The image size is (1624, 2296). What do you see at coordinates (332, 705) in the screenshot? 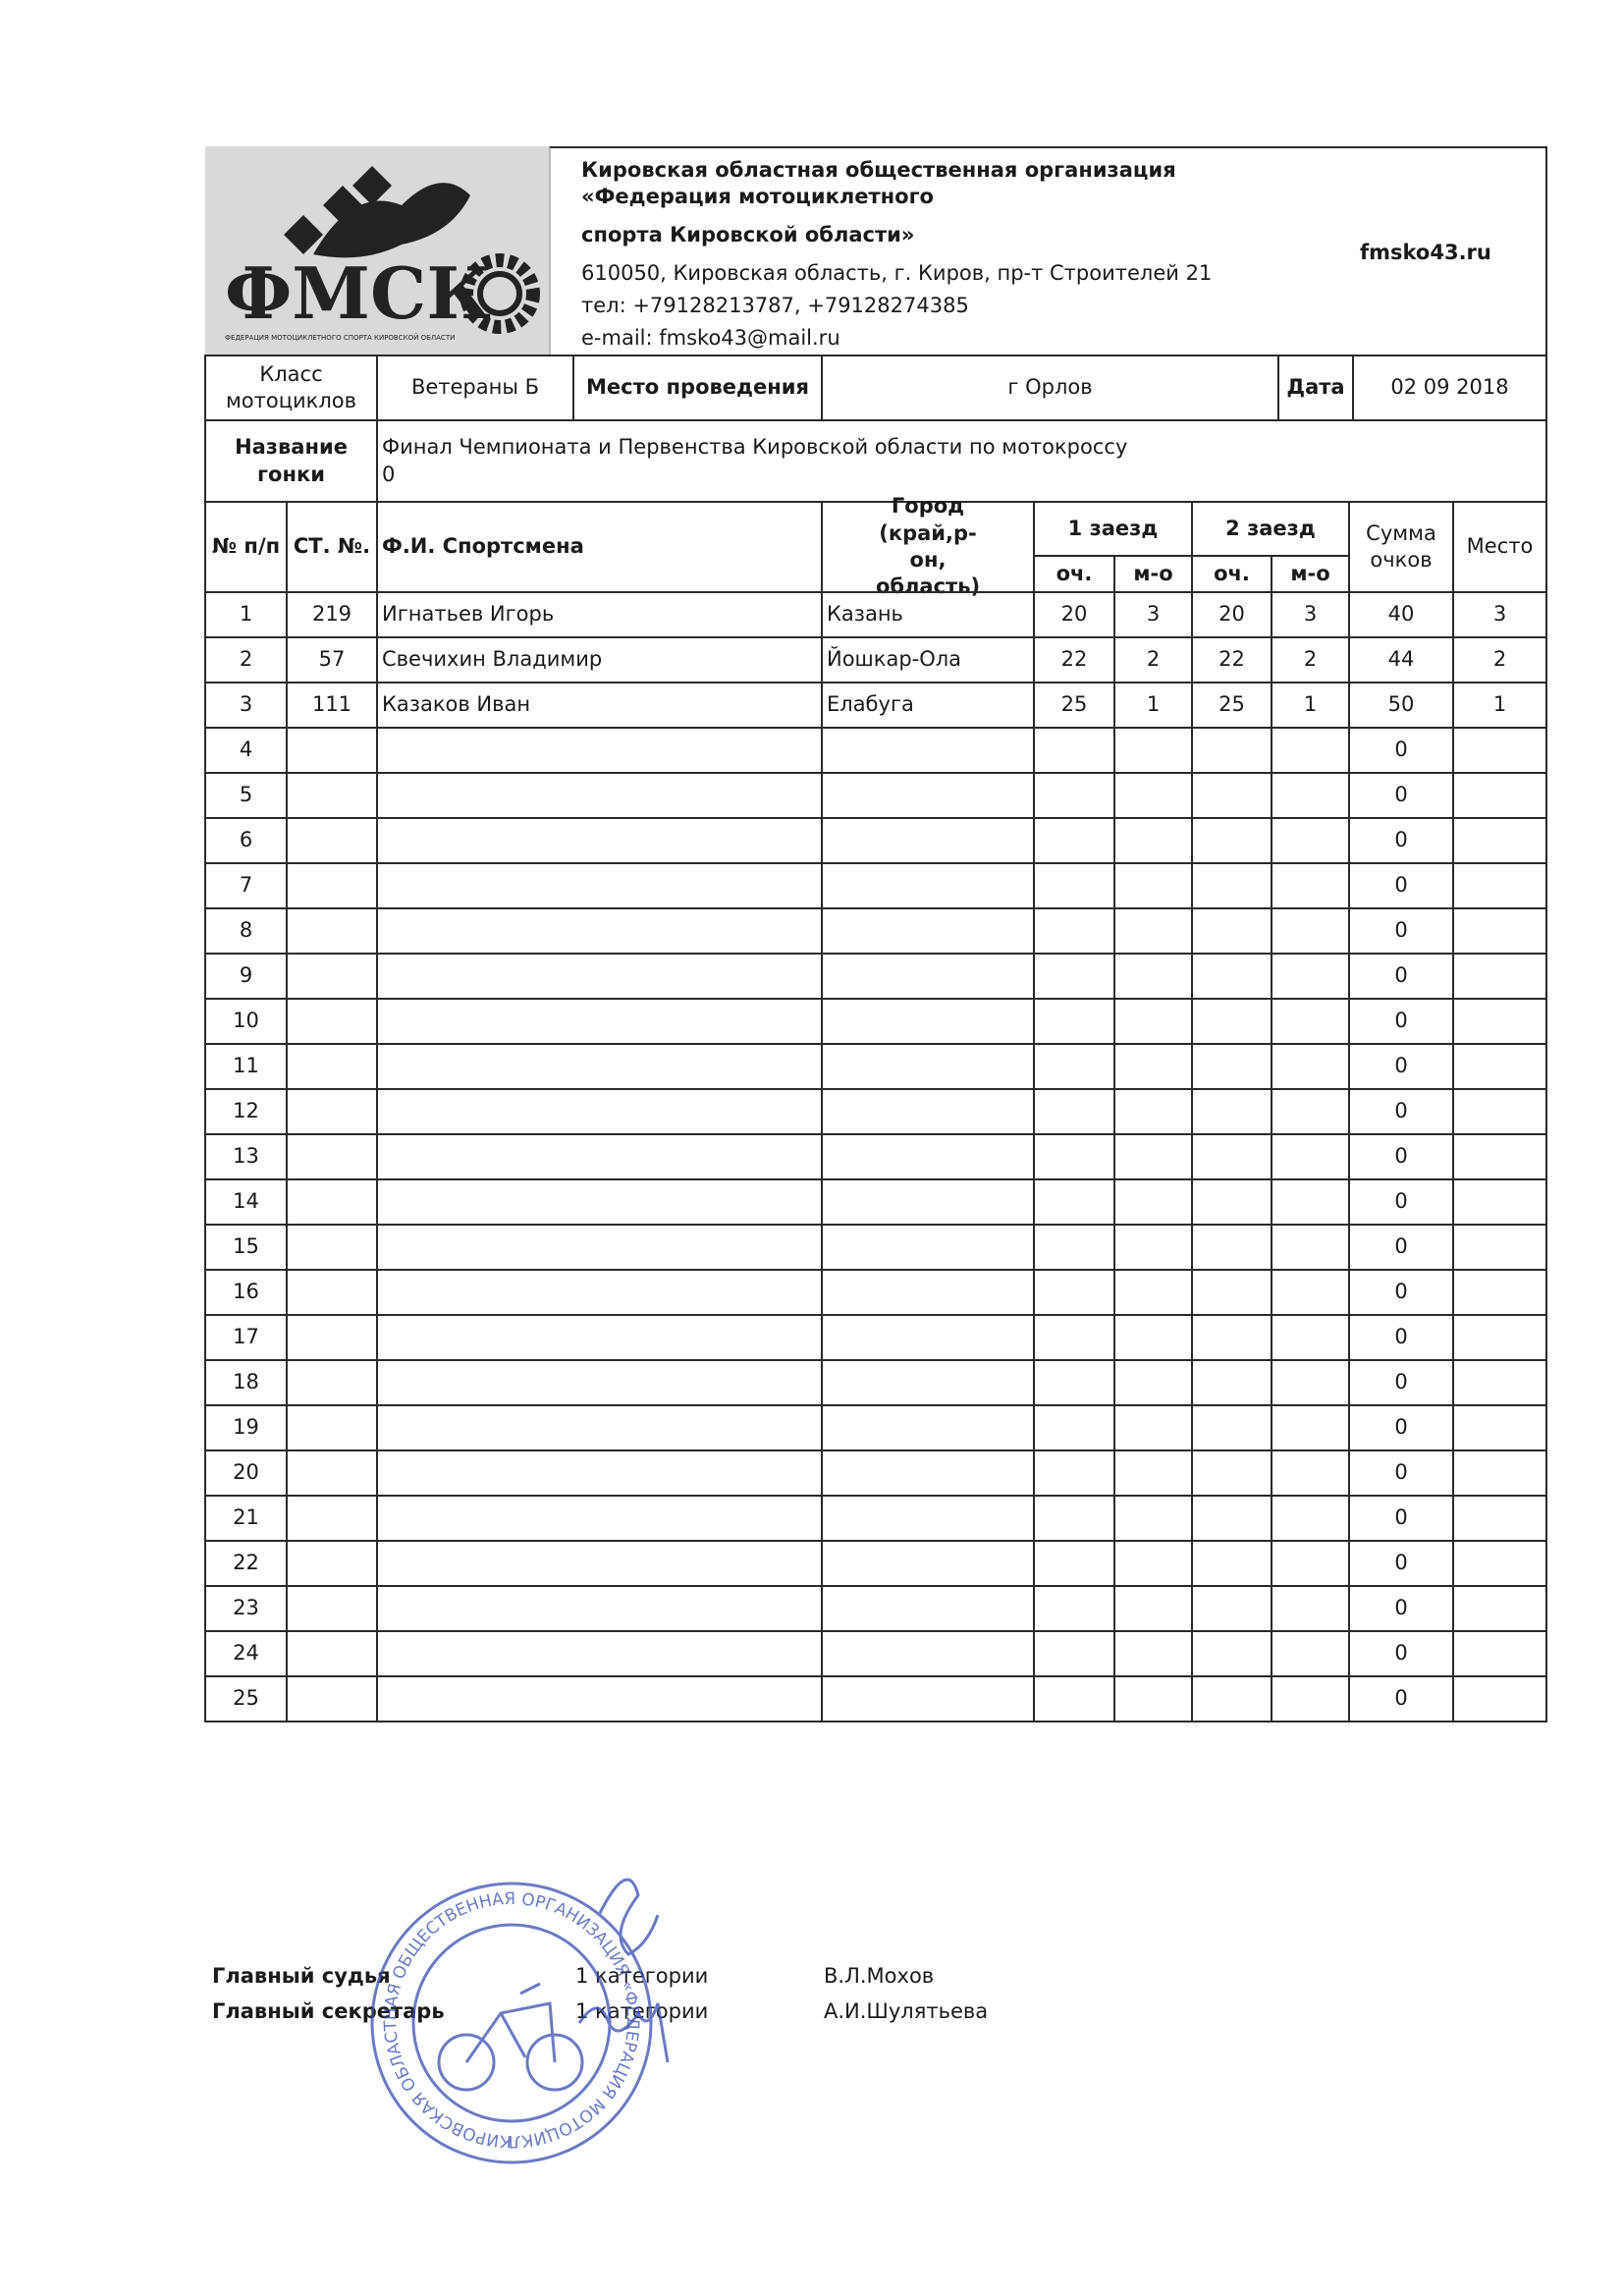
I see `cell-st: 111` at bounding box center [332, 705].